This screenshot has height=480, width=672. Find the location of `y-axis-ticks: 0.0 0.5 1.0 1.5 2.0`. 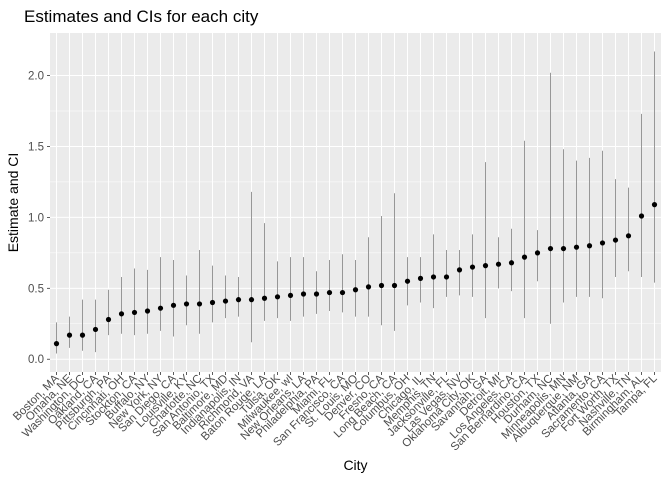

y-axis-ticks: 0.0 0.5 1.0 1.5 2.0 is located at coordinates (39, 218).